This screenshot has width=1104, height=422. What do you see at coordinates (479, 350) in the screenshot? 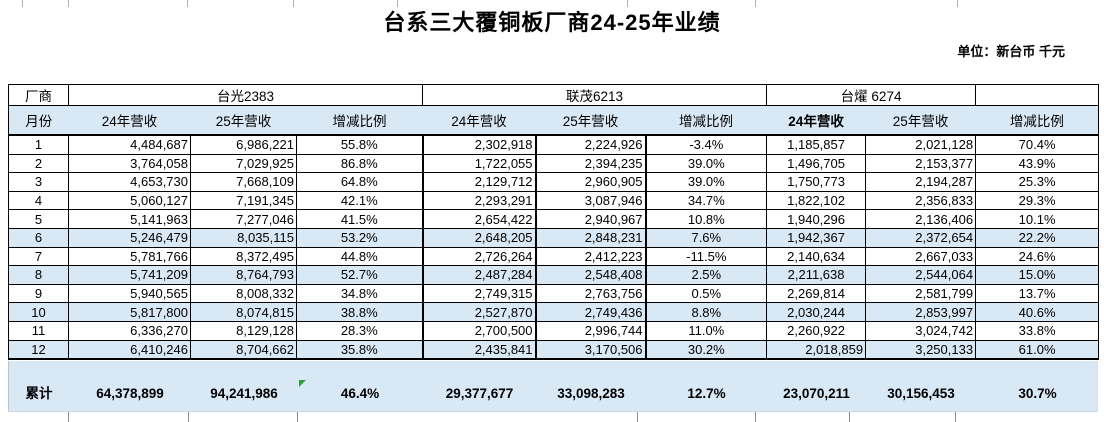
I see `cell-r12-c4: 2,435,841` at bounding box center [479, 350].